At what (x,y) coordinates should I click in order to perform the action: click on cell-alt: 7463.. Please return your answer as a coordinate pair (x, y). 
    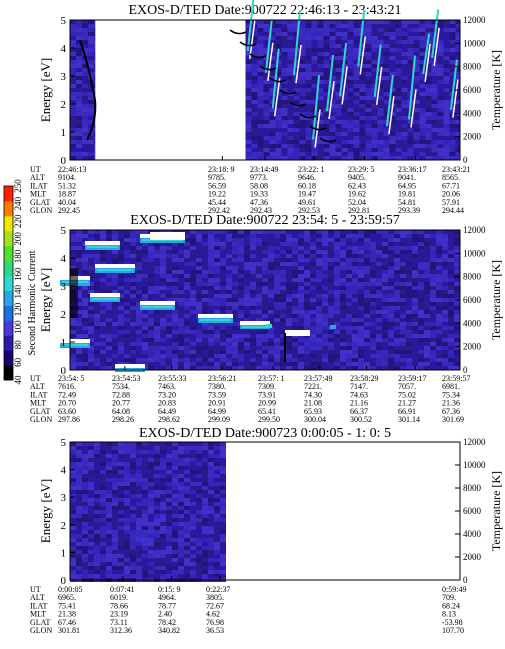
    Looking at the image, I should click on (167, 386).